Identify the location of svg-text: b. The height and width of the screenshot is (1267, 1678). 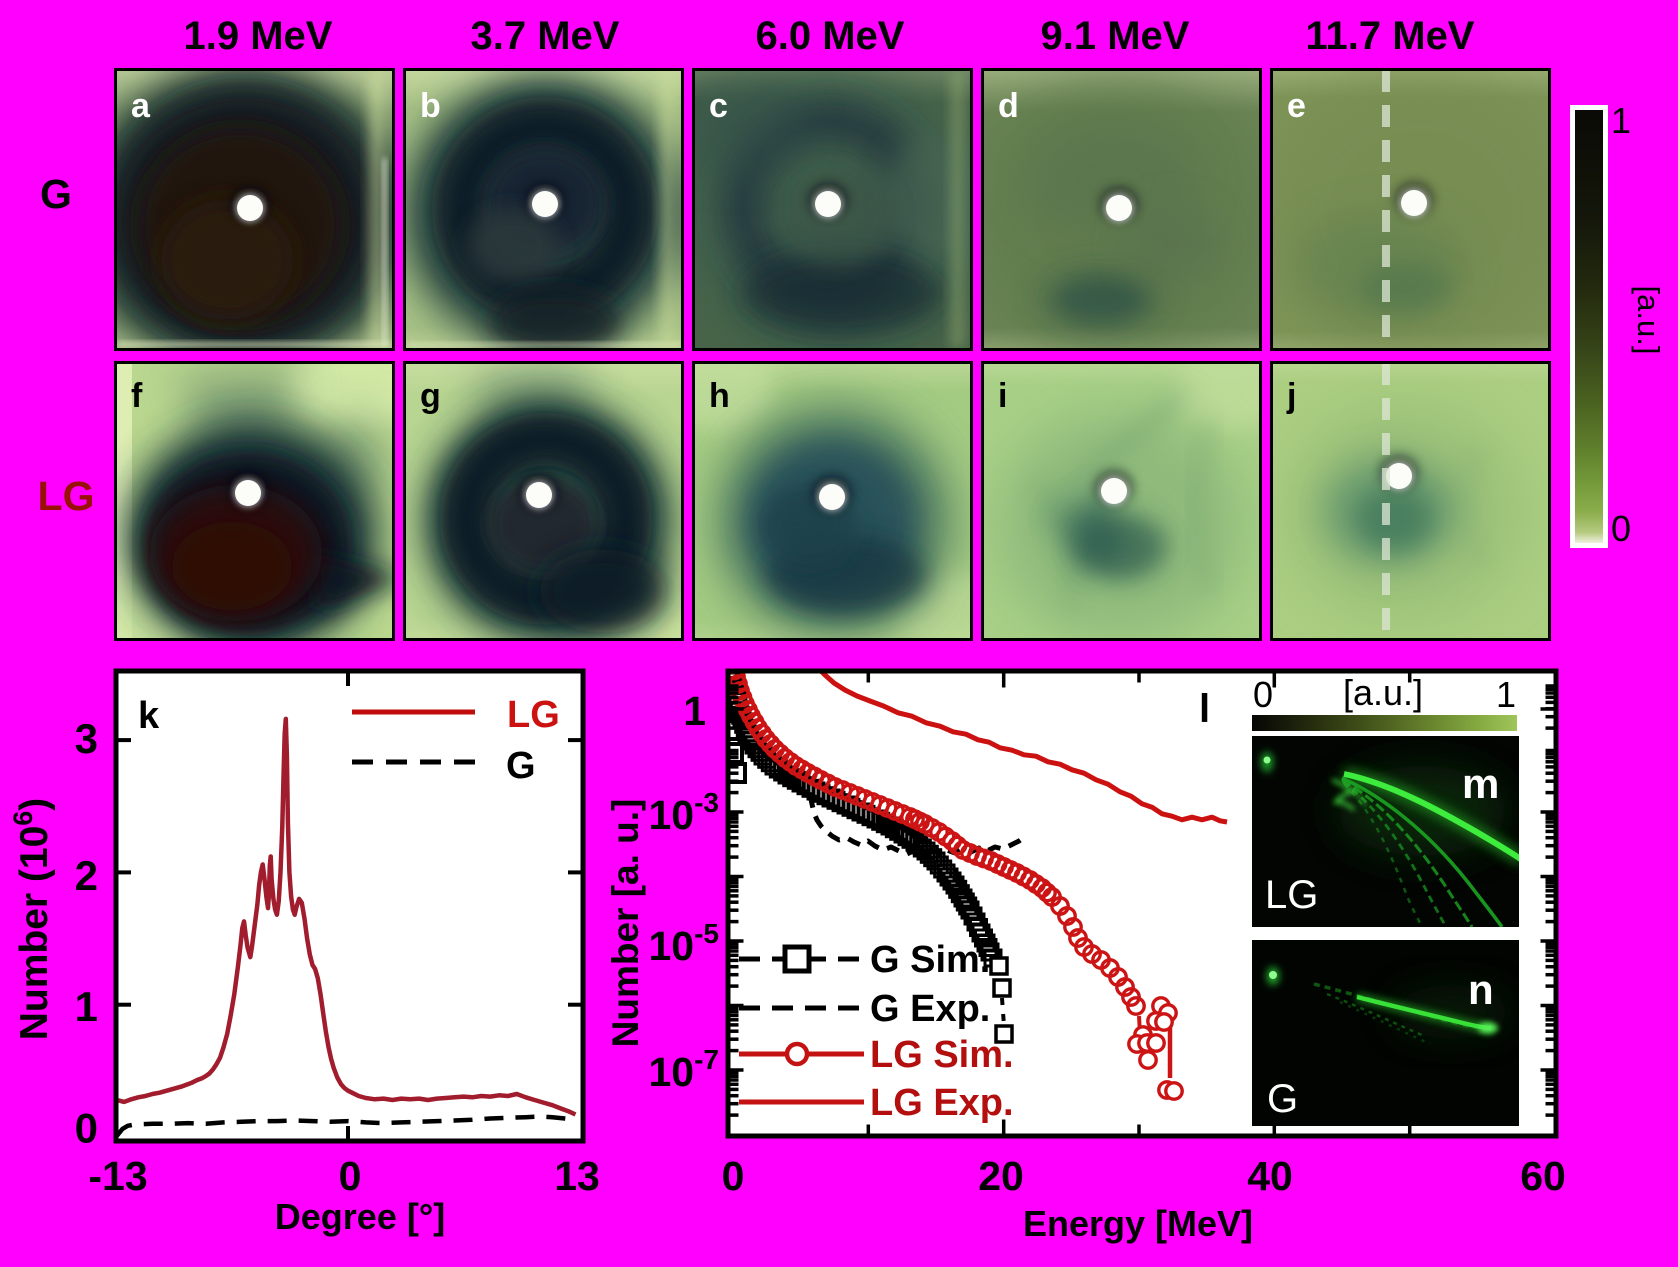
(430, 106).